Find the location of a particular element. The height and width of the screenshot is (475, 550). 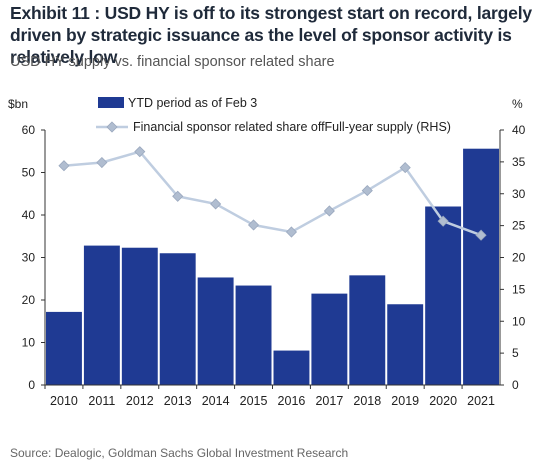

y-axis-left-label: $bn is located at coordinates (18, 104).